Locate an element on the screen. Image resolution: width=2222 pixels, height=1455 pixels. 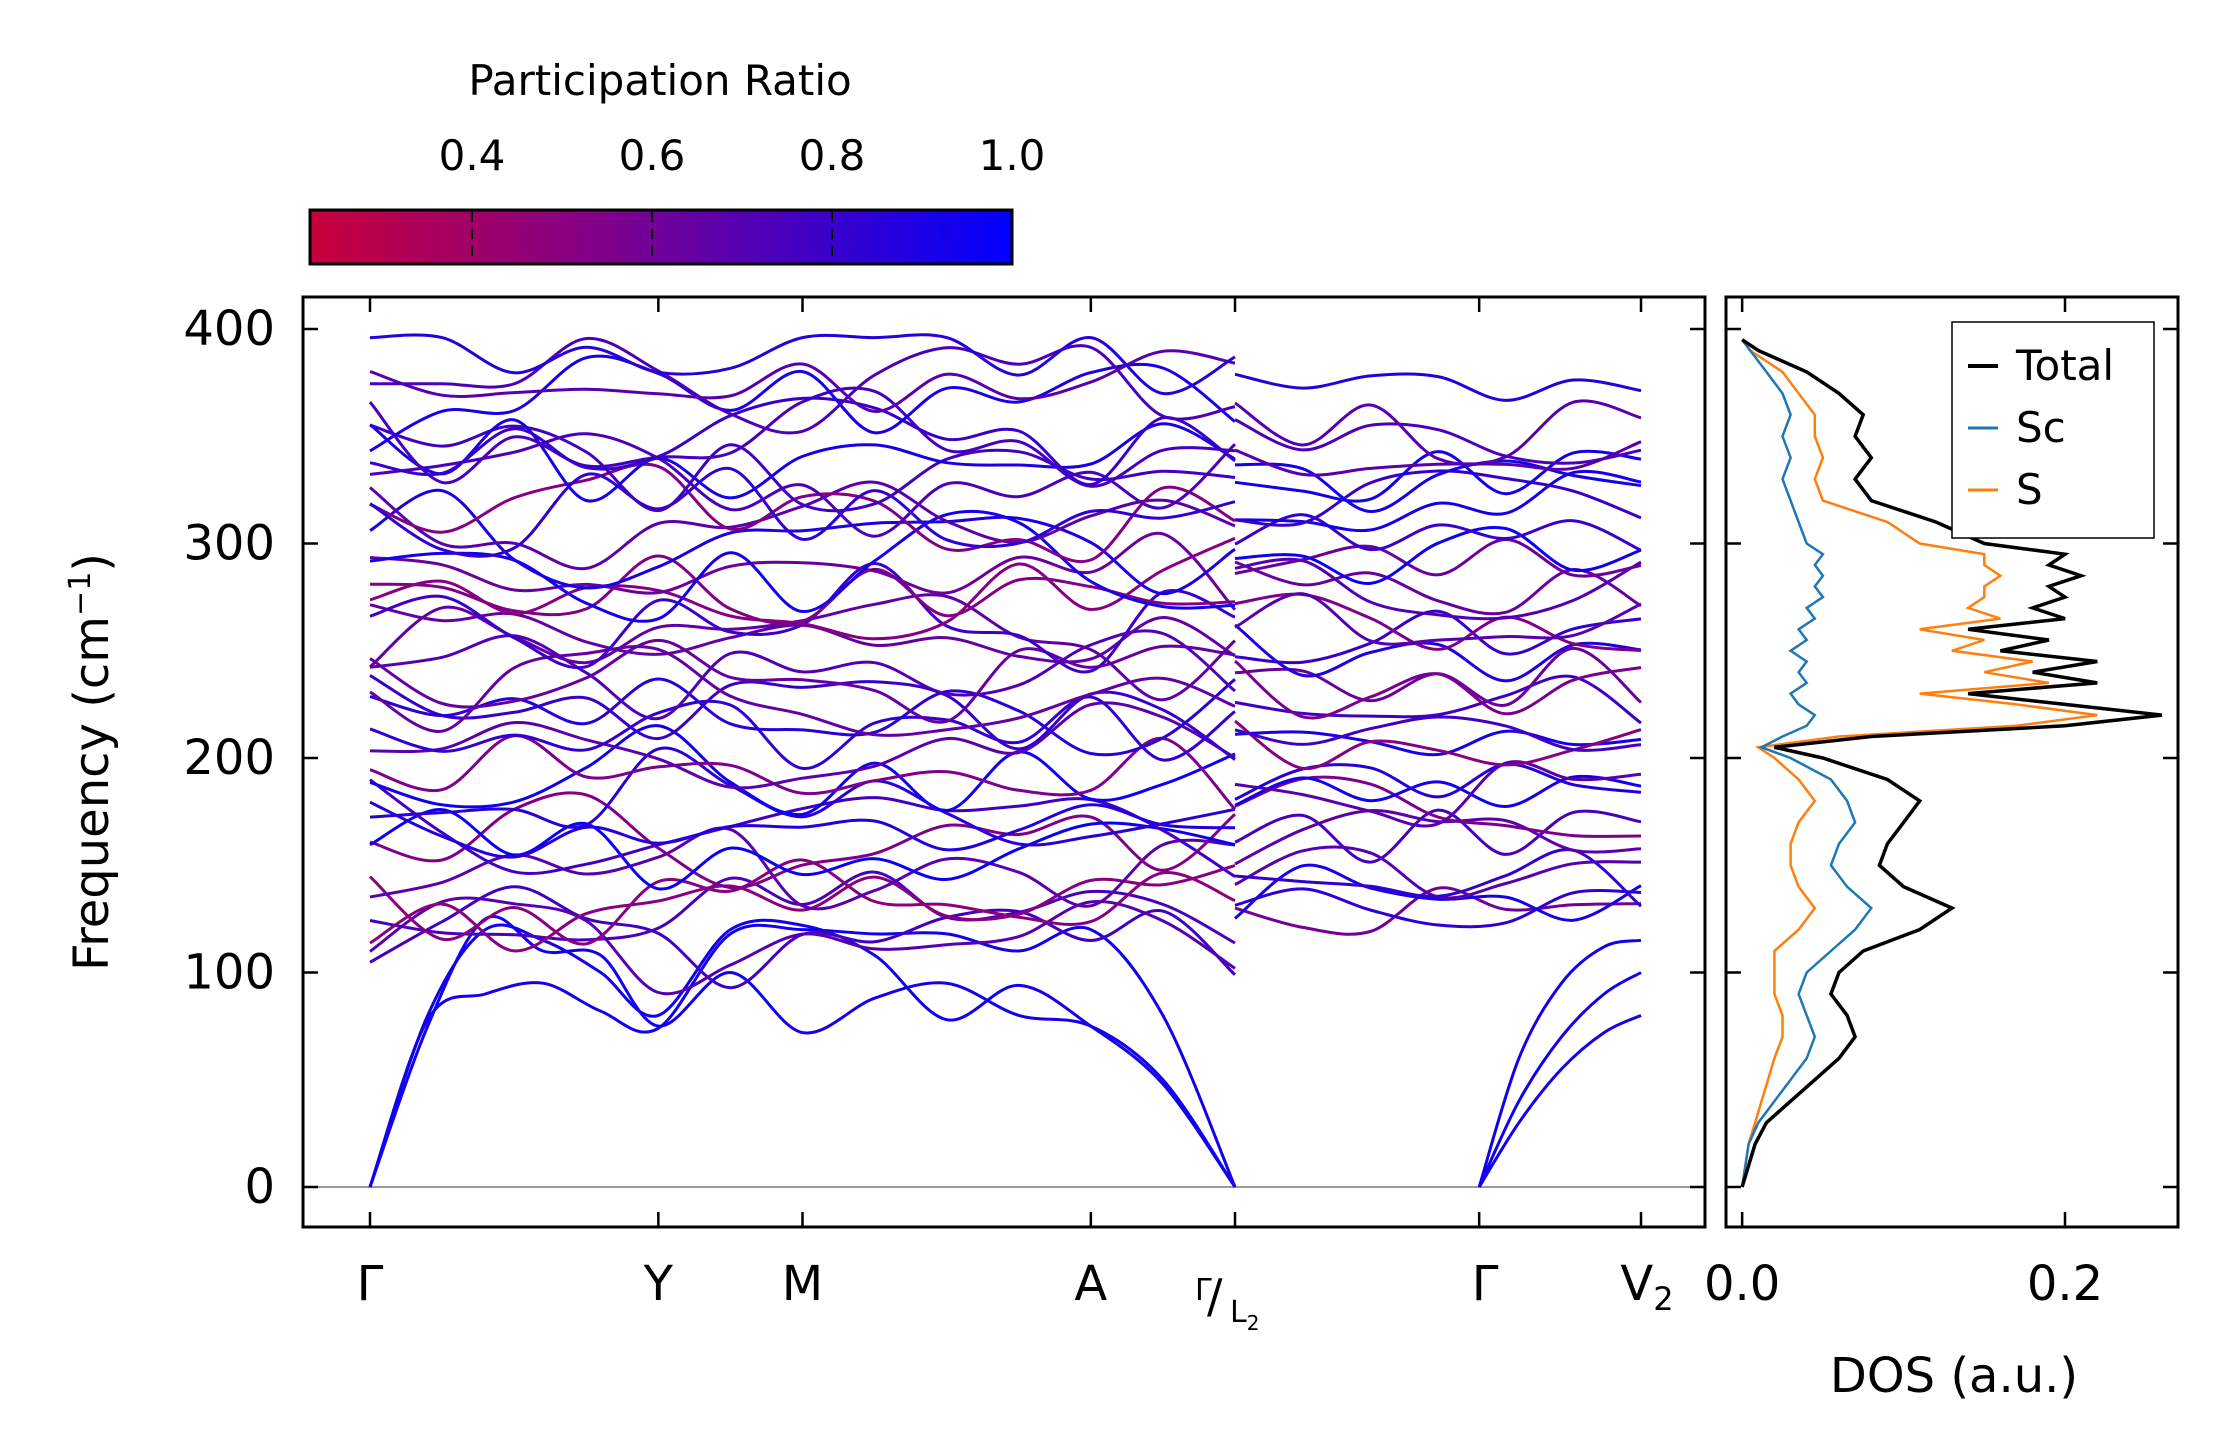
y-axis-label: Frequency (cm−1) is located at coordinates (91, 762).